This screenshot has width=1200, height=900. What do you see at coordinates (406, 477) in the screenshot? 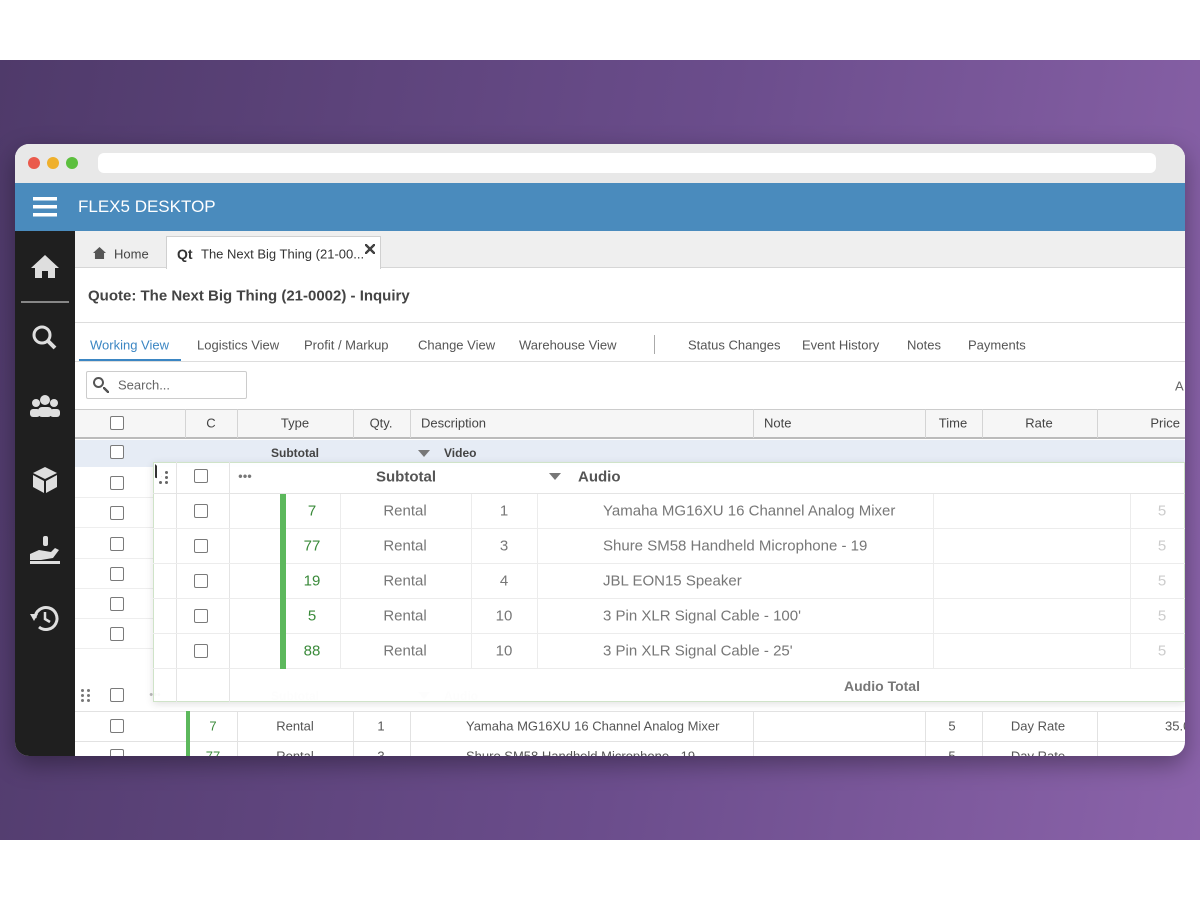
I see `group-label: Subtotal` at bounding box center [406, 477].